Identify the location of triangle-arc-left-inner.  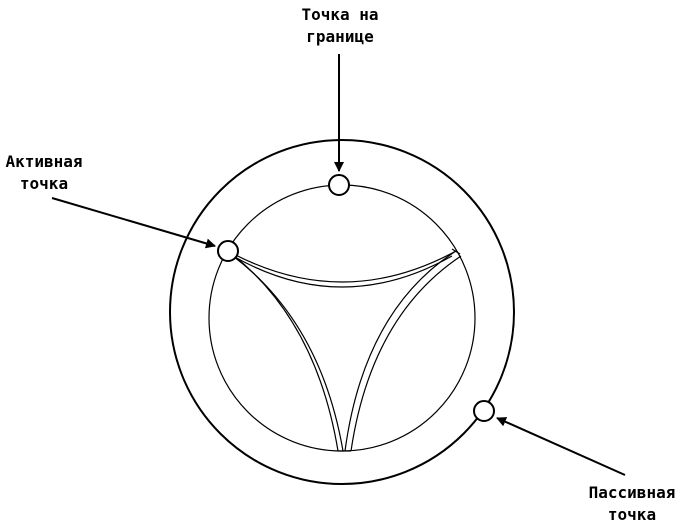
(288, 353).